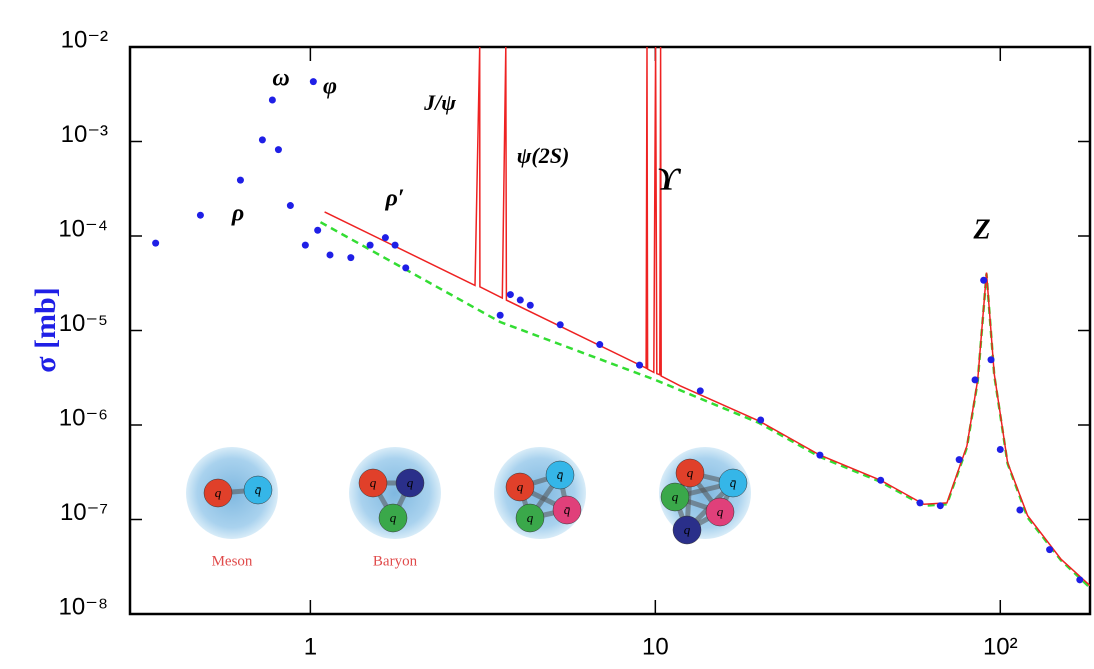 The height and width of the screenshot is (669, 1094). What do you see at coordinates (310, 646) in the screenshot?
I see `x-tick-label: 1` at bounding box center [310, 646].